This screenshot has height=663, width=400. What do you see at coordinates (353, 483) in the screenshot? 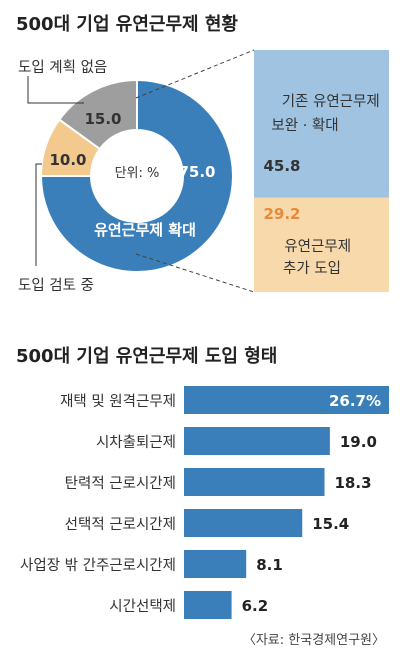
I see `bar-value-label: 18.3` at bounding box center [353, 483].